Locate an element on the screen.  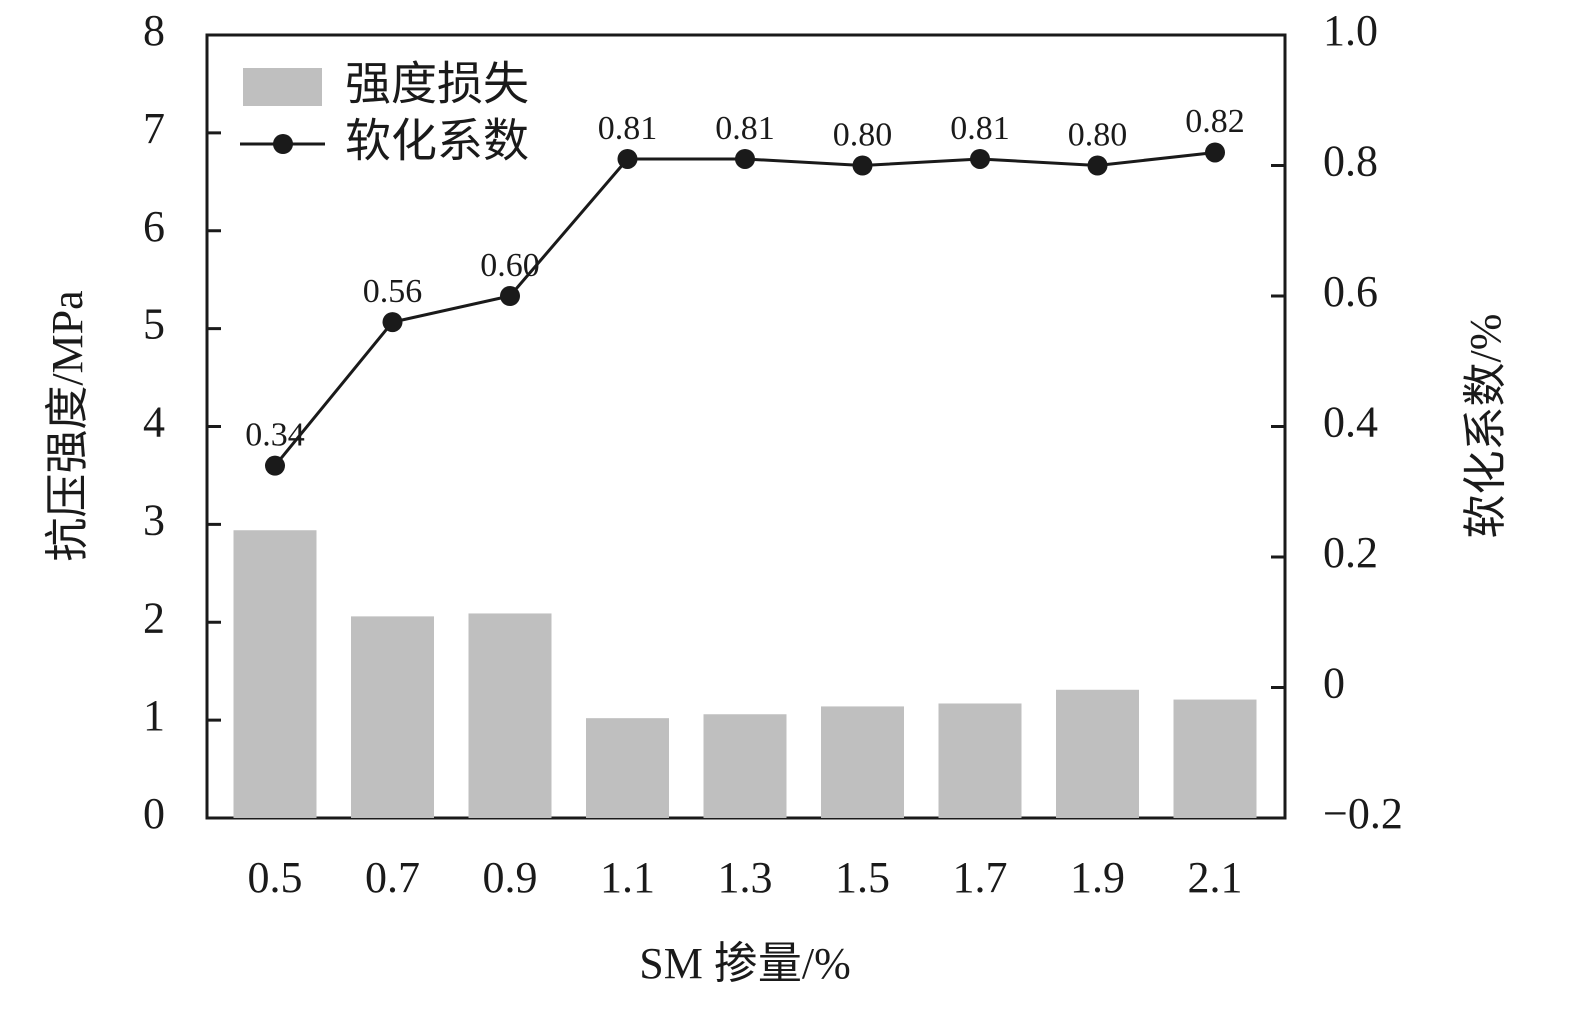
x-tick-label: 0.9 is located at coordinates (510, 877).